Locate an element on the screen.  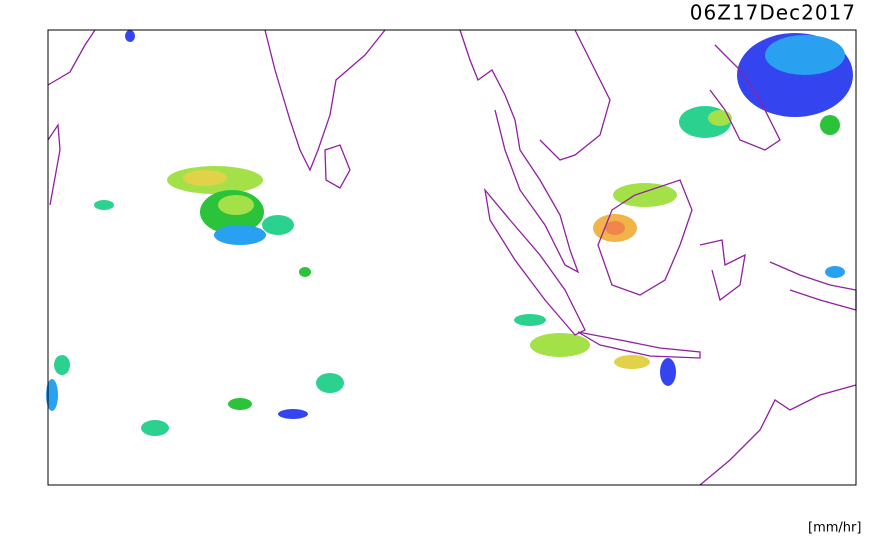
map-title: 06Z17Dec2017 is located at coordinates (773, 13).